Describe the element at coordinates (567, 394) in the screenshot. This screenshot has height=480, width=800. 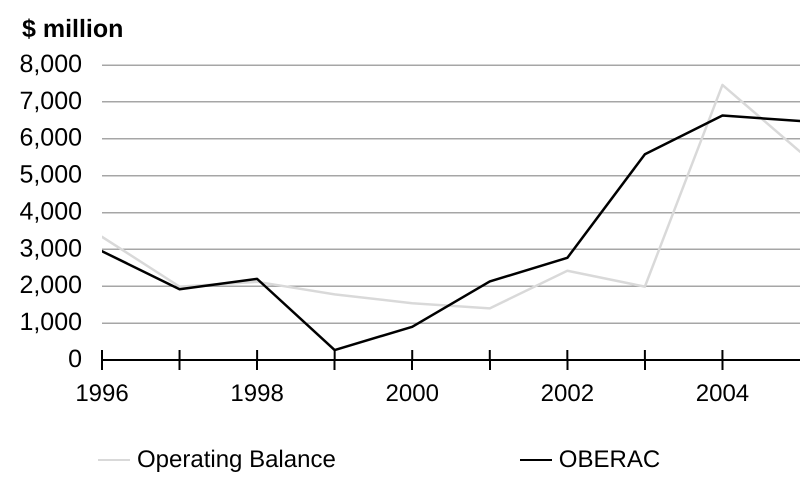
I see `x-tick-label: 2002` at that location.